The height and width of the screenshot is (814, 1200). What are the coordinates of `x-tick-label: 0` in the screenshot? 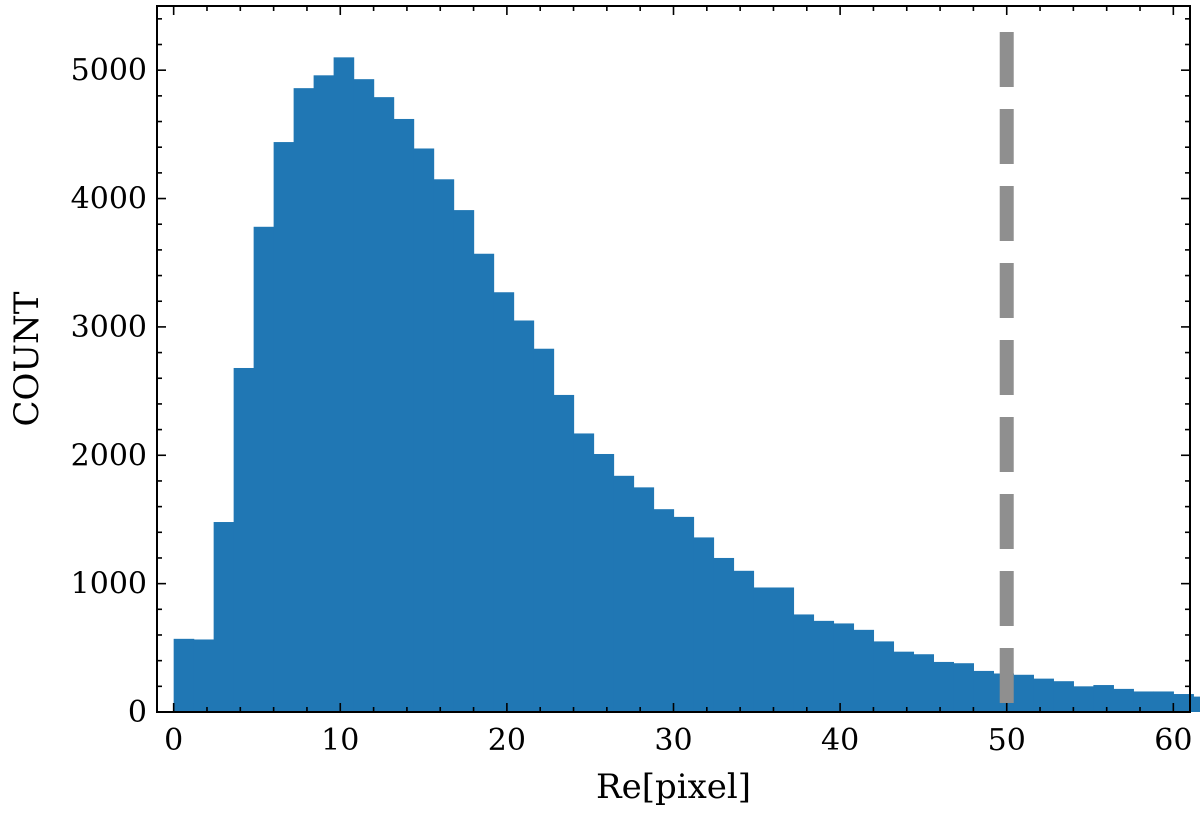 It's located at (173, 740).